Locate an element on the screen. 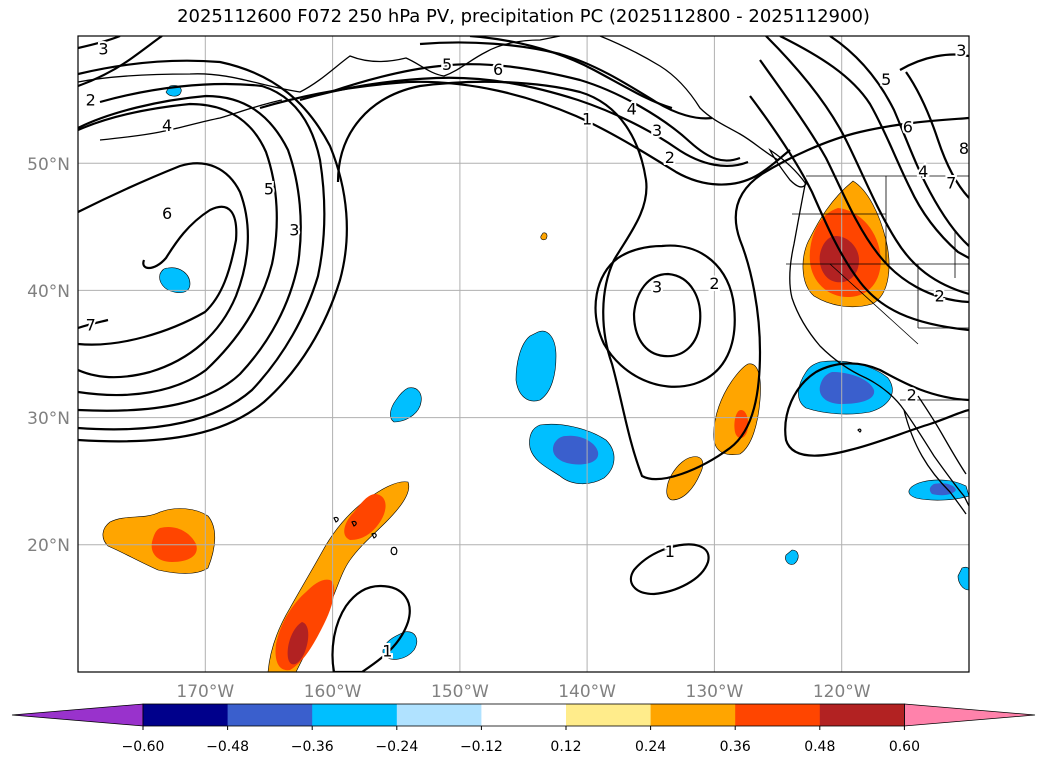 The image size is (1047, 765). pv-contour-2-north is located at coordinates (525, 133).